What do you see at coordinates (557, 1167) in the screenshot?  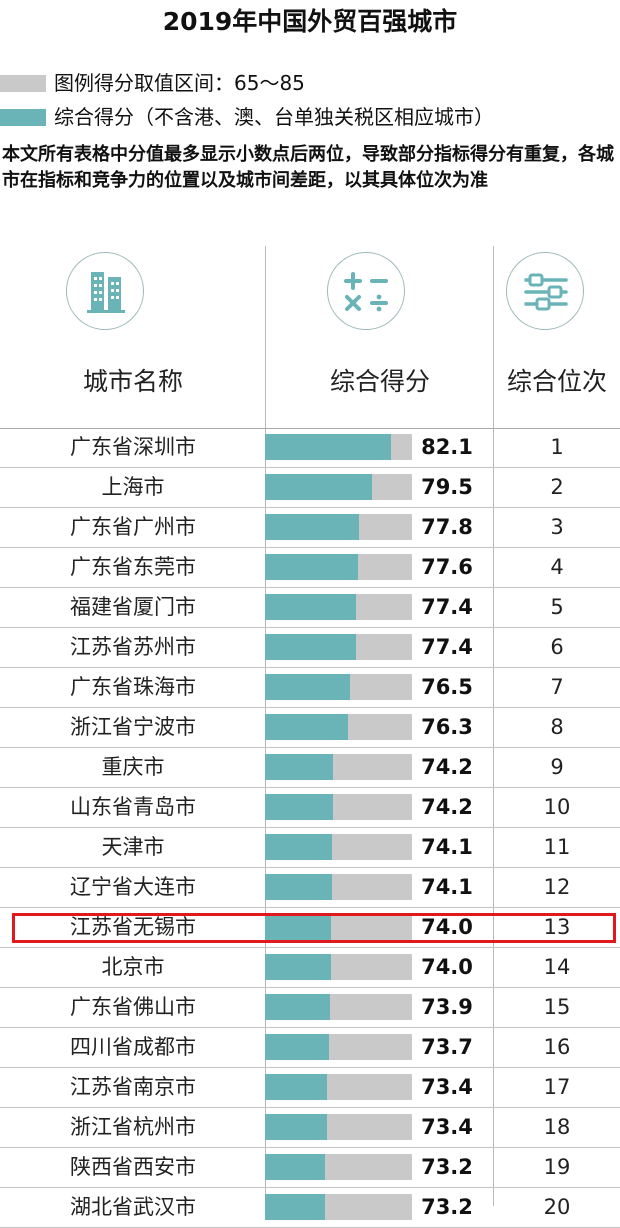 I see `rank-value: 19` at bounding box center [557, 1167].